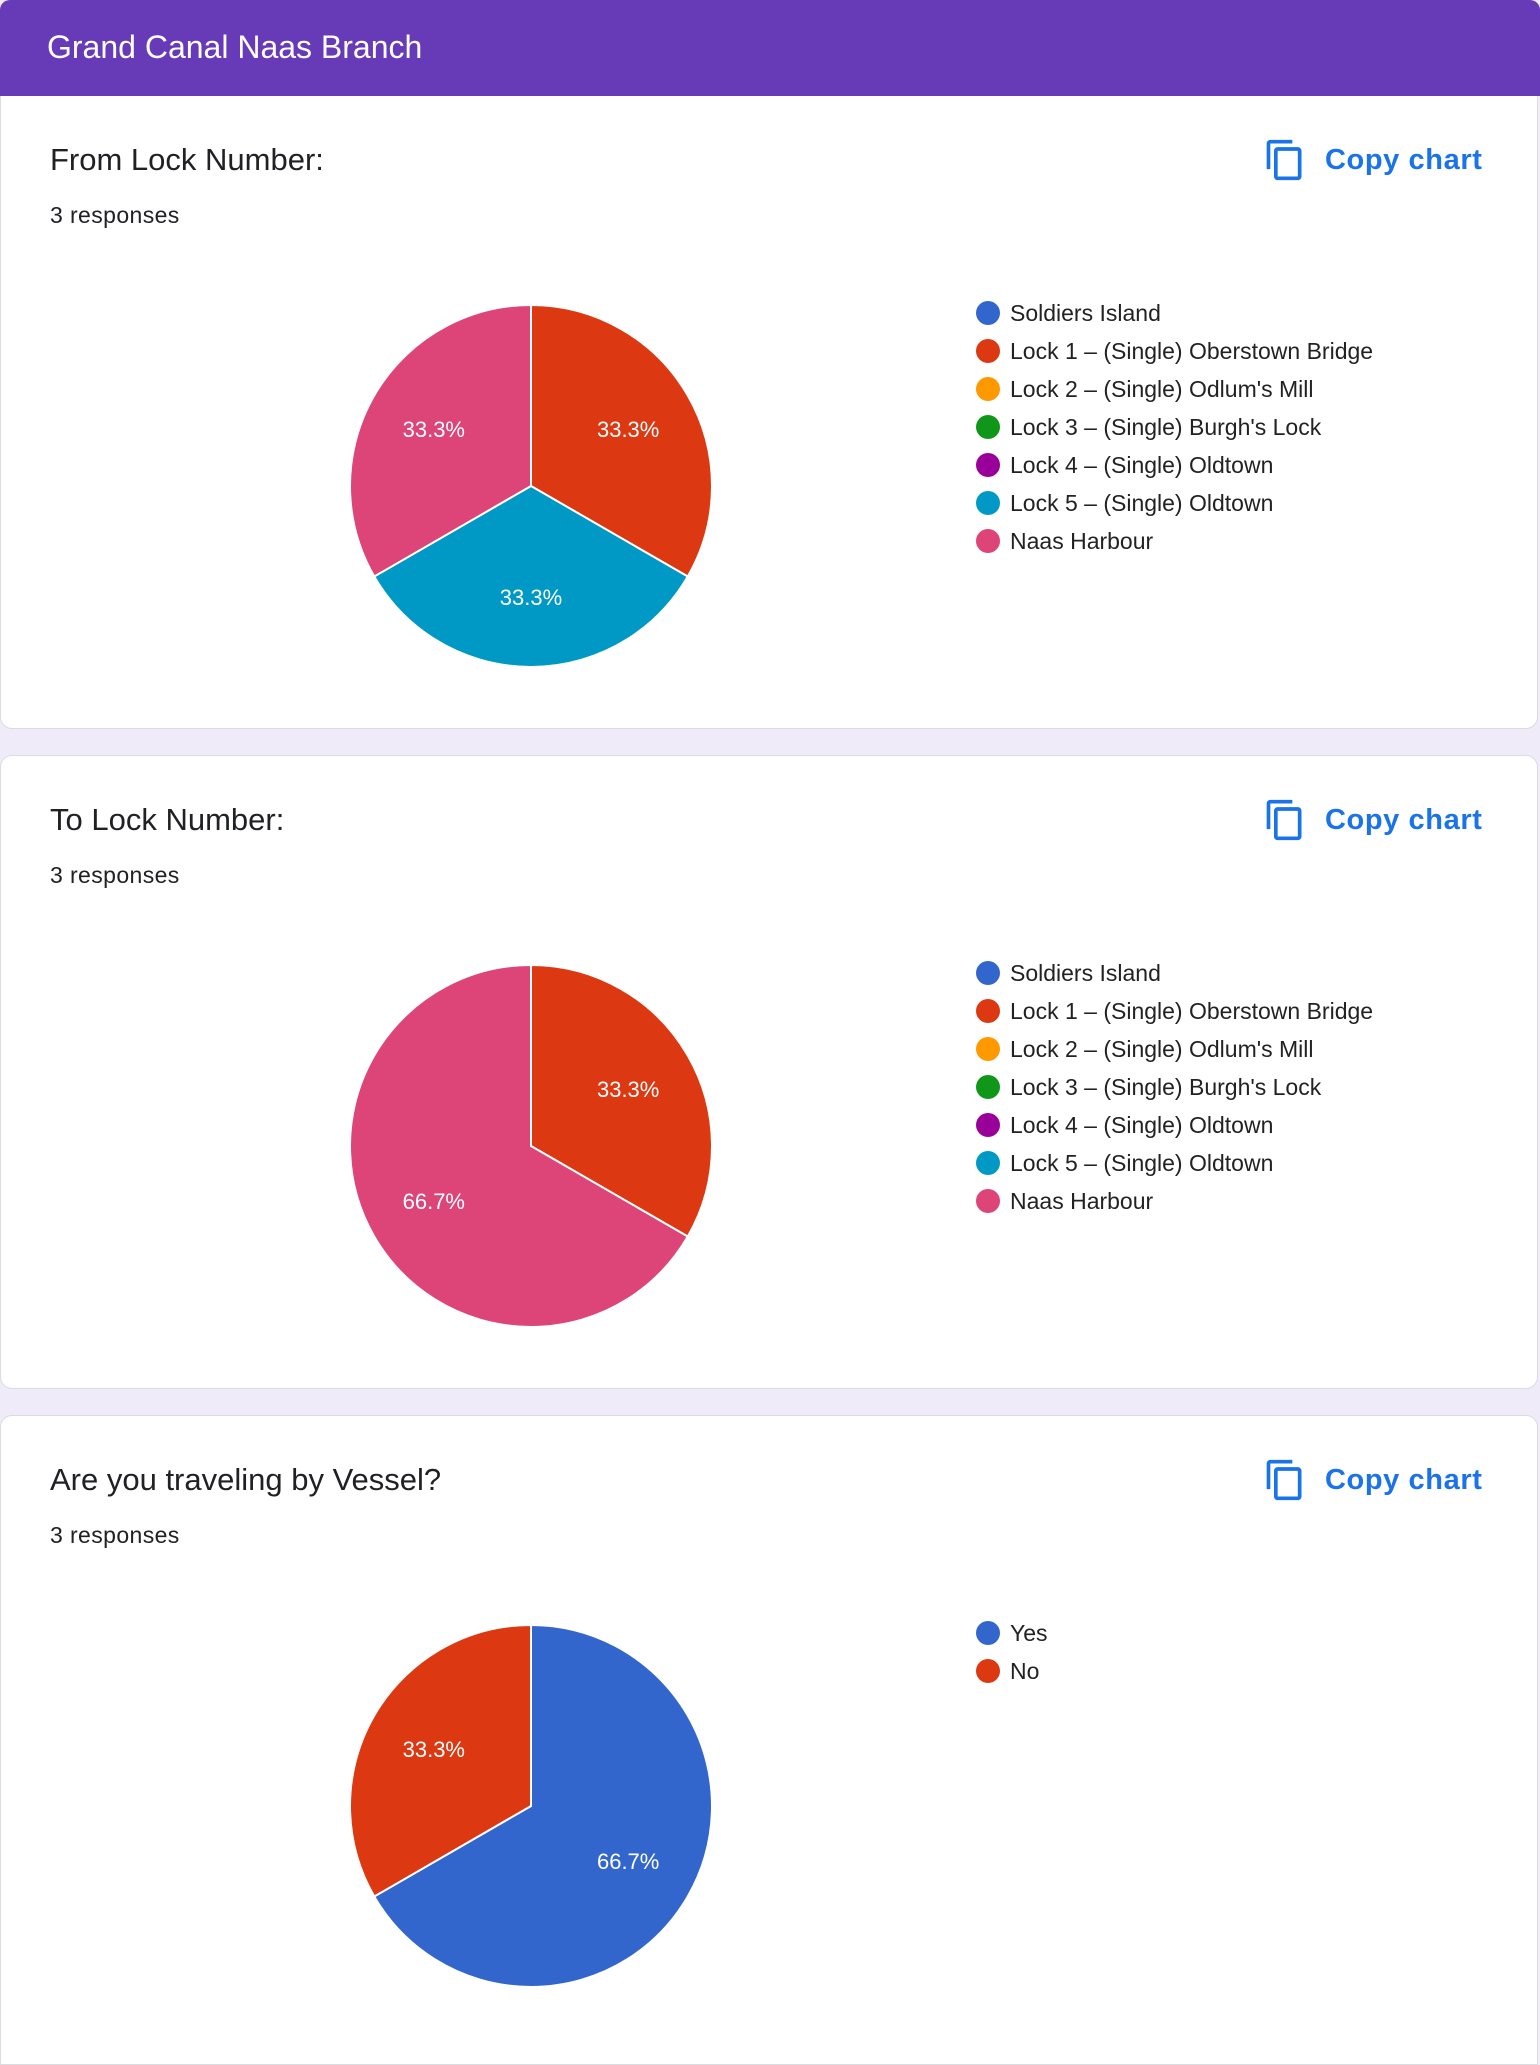 This screenshot has height=2065, width=1540. I want to click on question-title: Are you traveling by Vessel?, so click(246, 1479).